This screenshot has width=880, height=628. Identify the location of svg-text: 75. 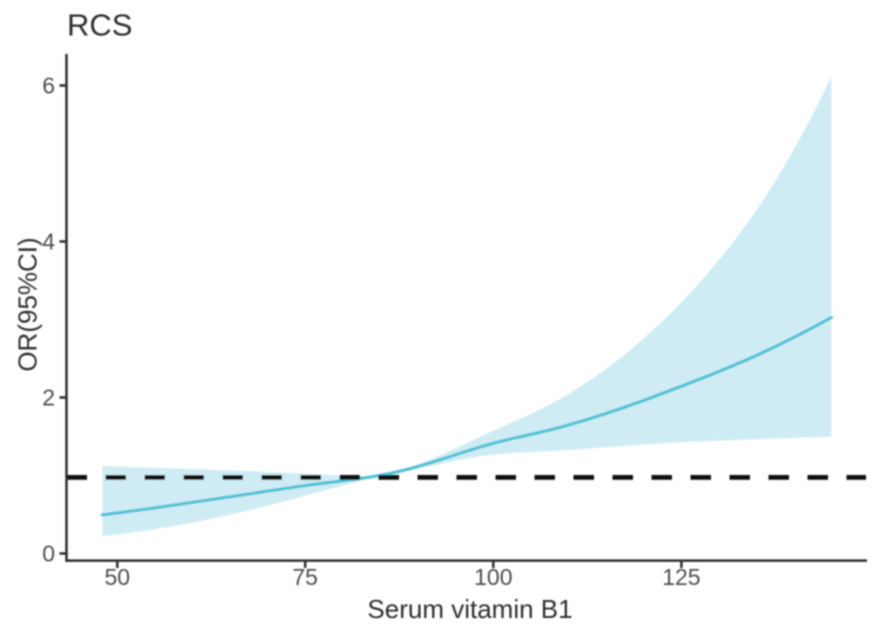
(305, 577).